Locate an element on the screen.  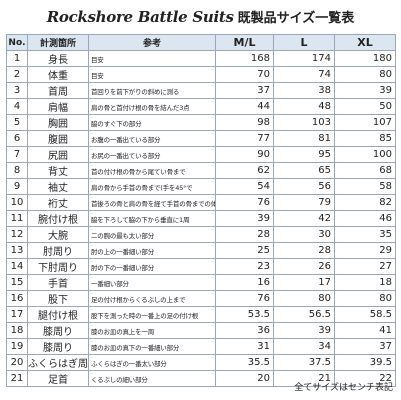
table-row: 10裄丈首後ろの骨と肩の骨を経て手首の骨までの体半分767982 is located at coordinates (201, 202).